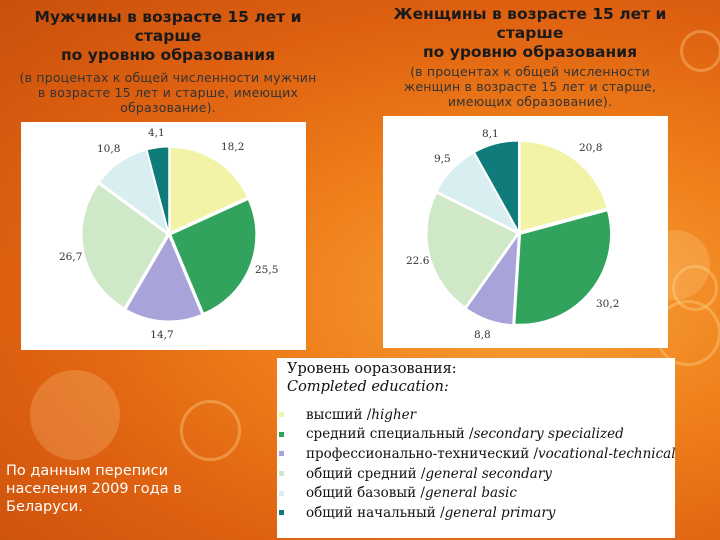 This screenshot has width=720, height=540. I want to click on legend-label-ru: средний специальный /, so click(390, 434).